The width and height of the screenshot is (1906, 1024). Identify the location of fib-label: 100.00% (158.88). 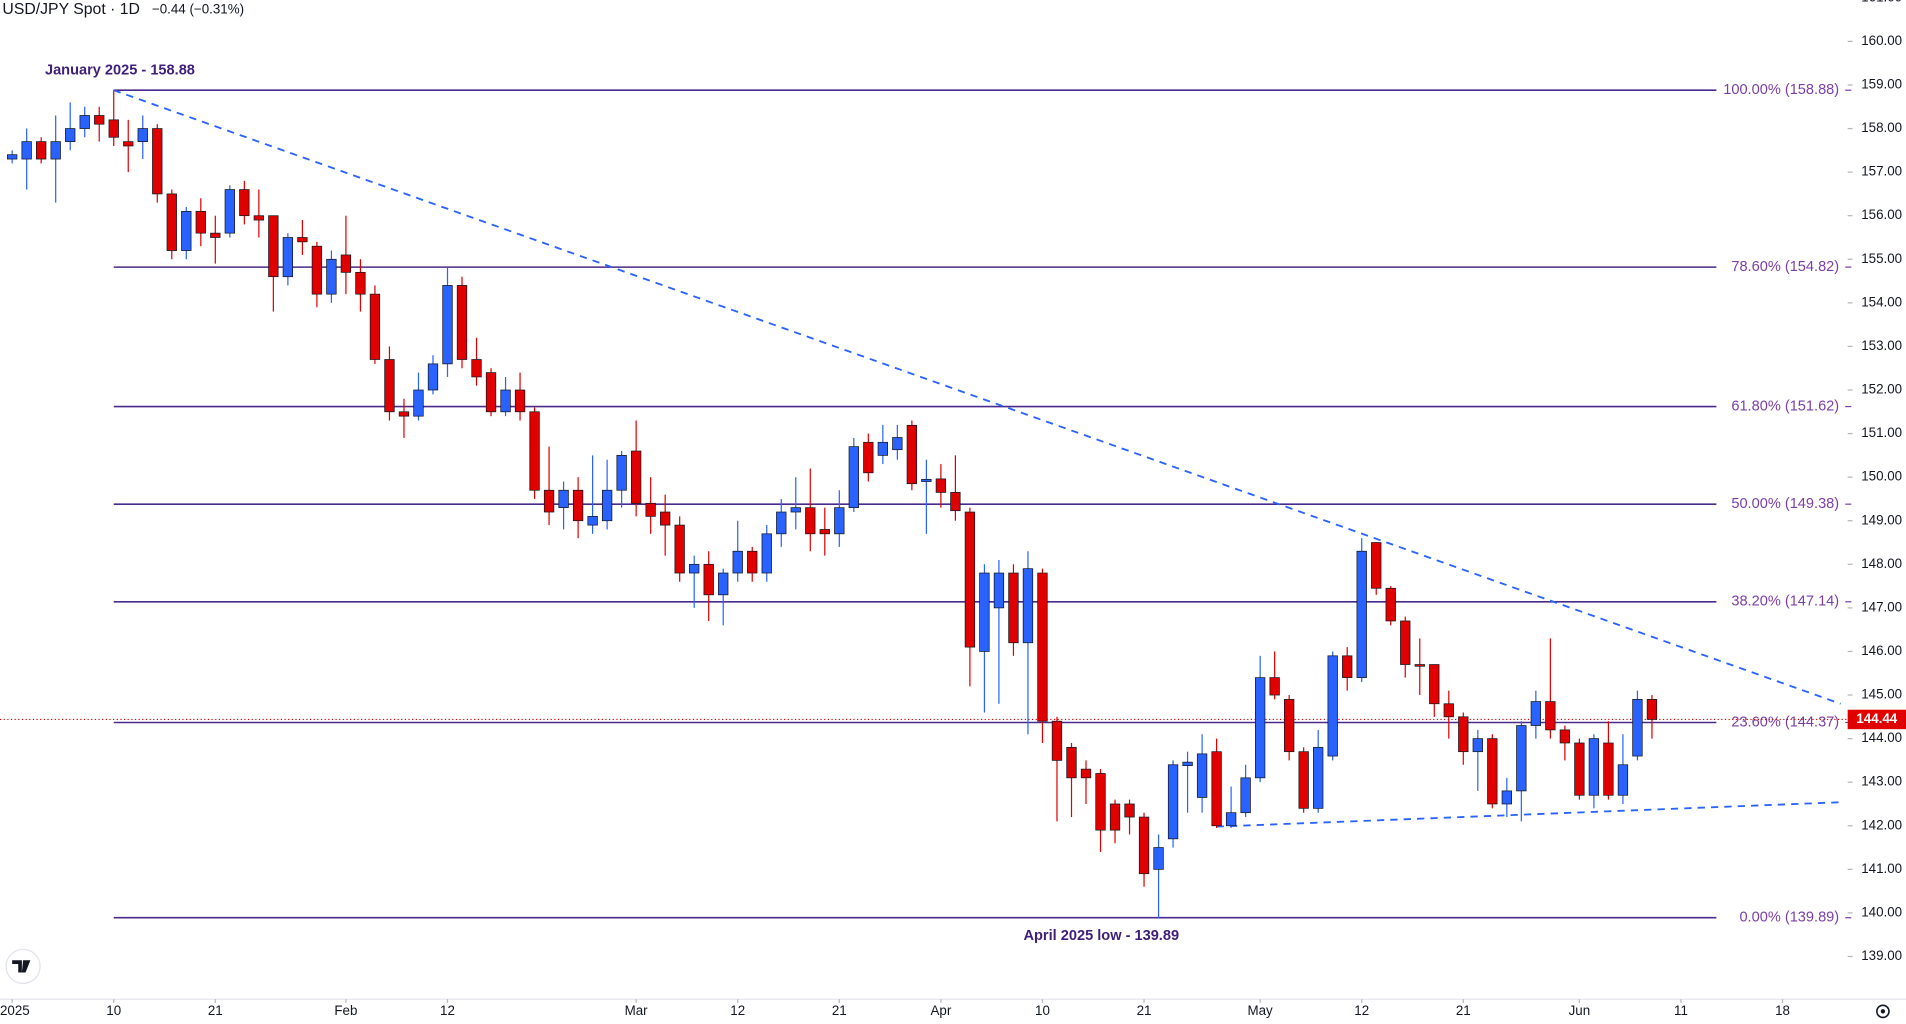
(1781, 90).